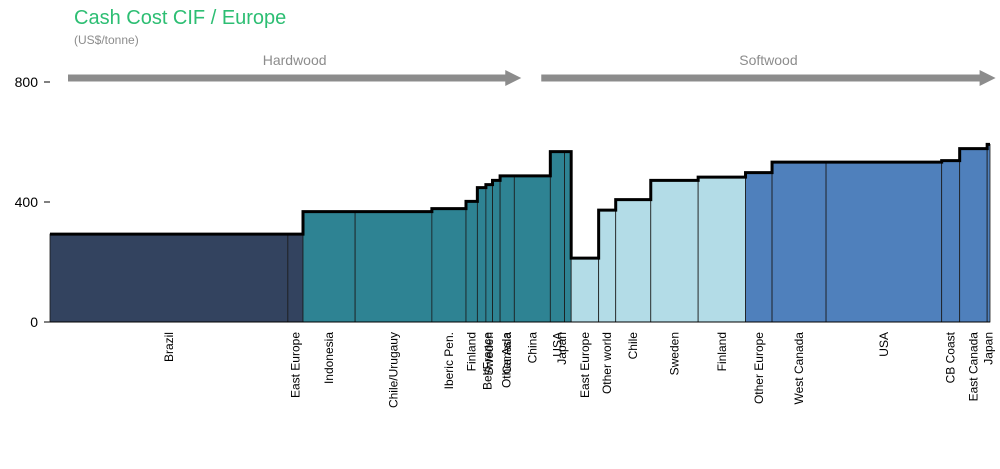 The height and width of the screenshot is (469, 1000). What do you see at coordinates (449, 360) in the screenshot?
I see `category-label: Iberic Pen.` at bounding box center [449, 360].